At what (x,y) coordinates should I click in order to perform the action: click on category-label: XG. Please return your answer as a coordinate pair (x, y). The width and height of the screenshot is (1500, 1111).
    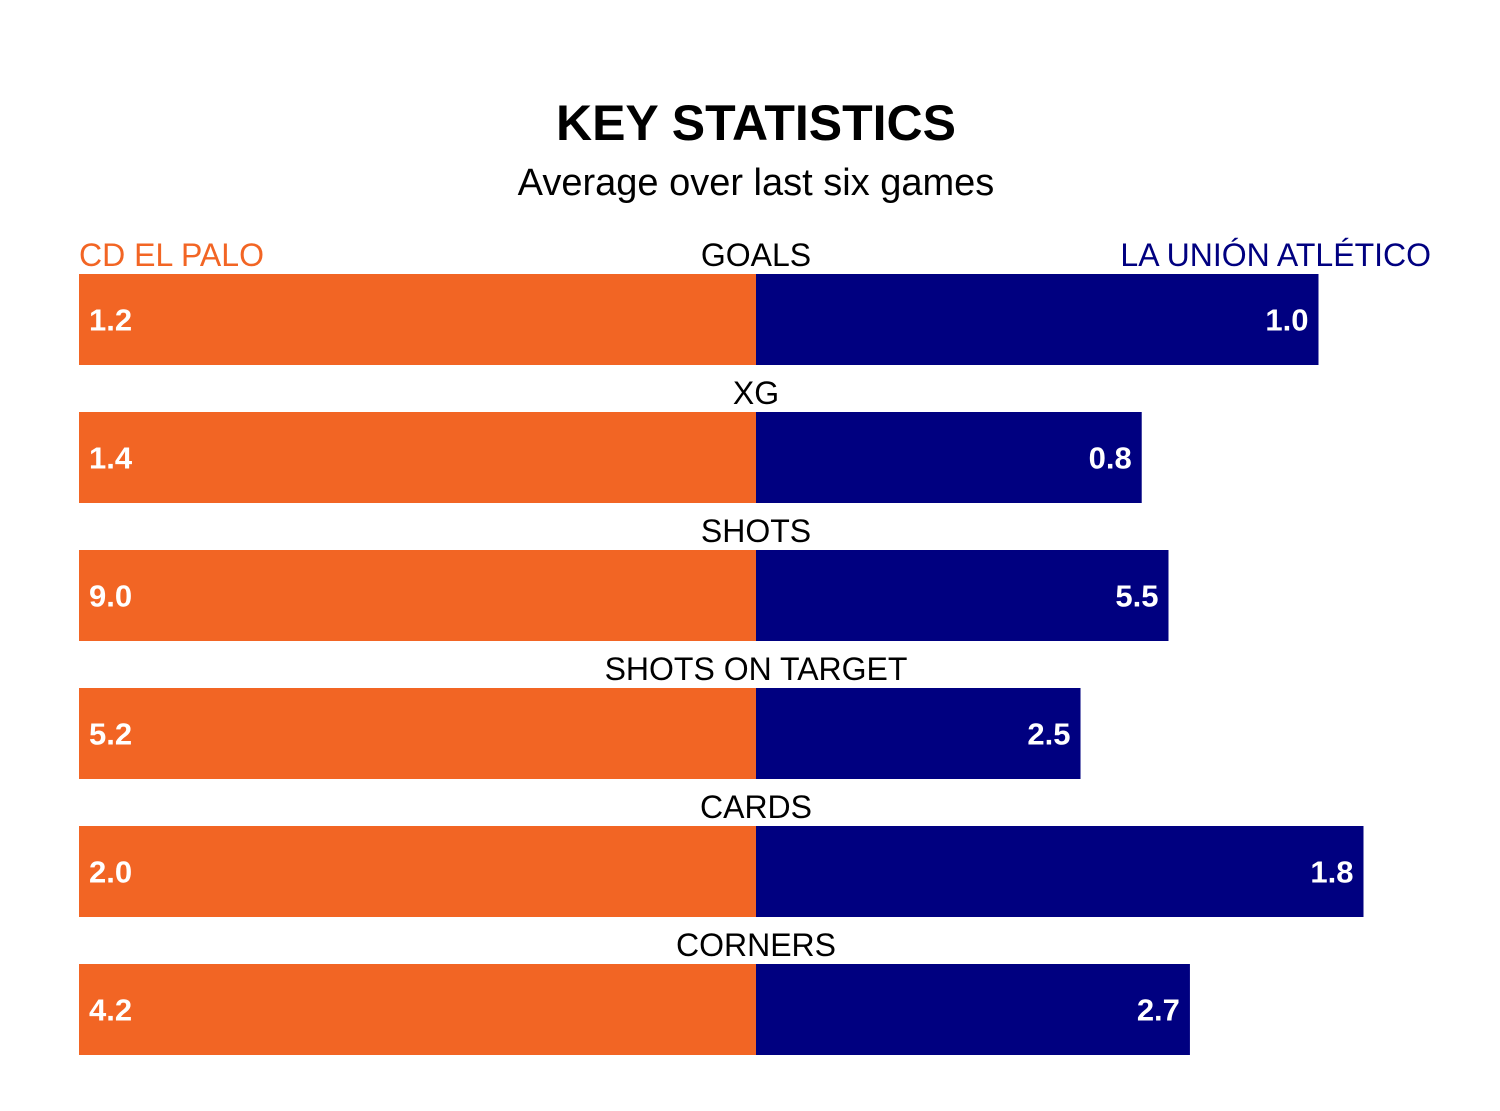
    Looking at the image, I should click on (756, 393).